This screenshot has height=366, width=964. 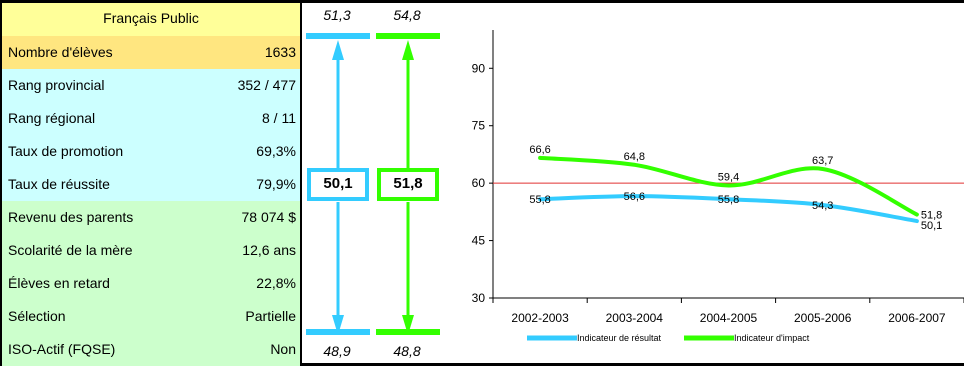 I want to click on row-value: 79,9%, so click(x=276, y=184).